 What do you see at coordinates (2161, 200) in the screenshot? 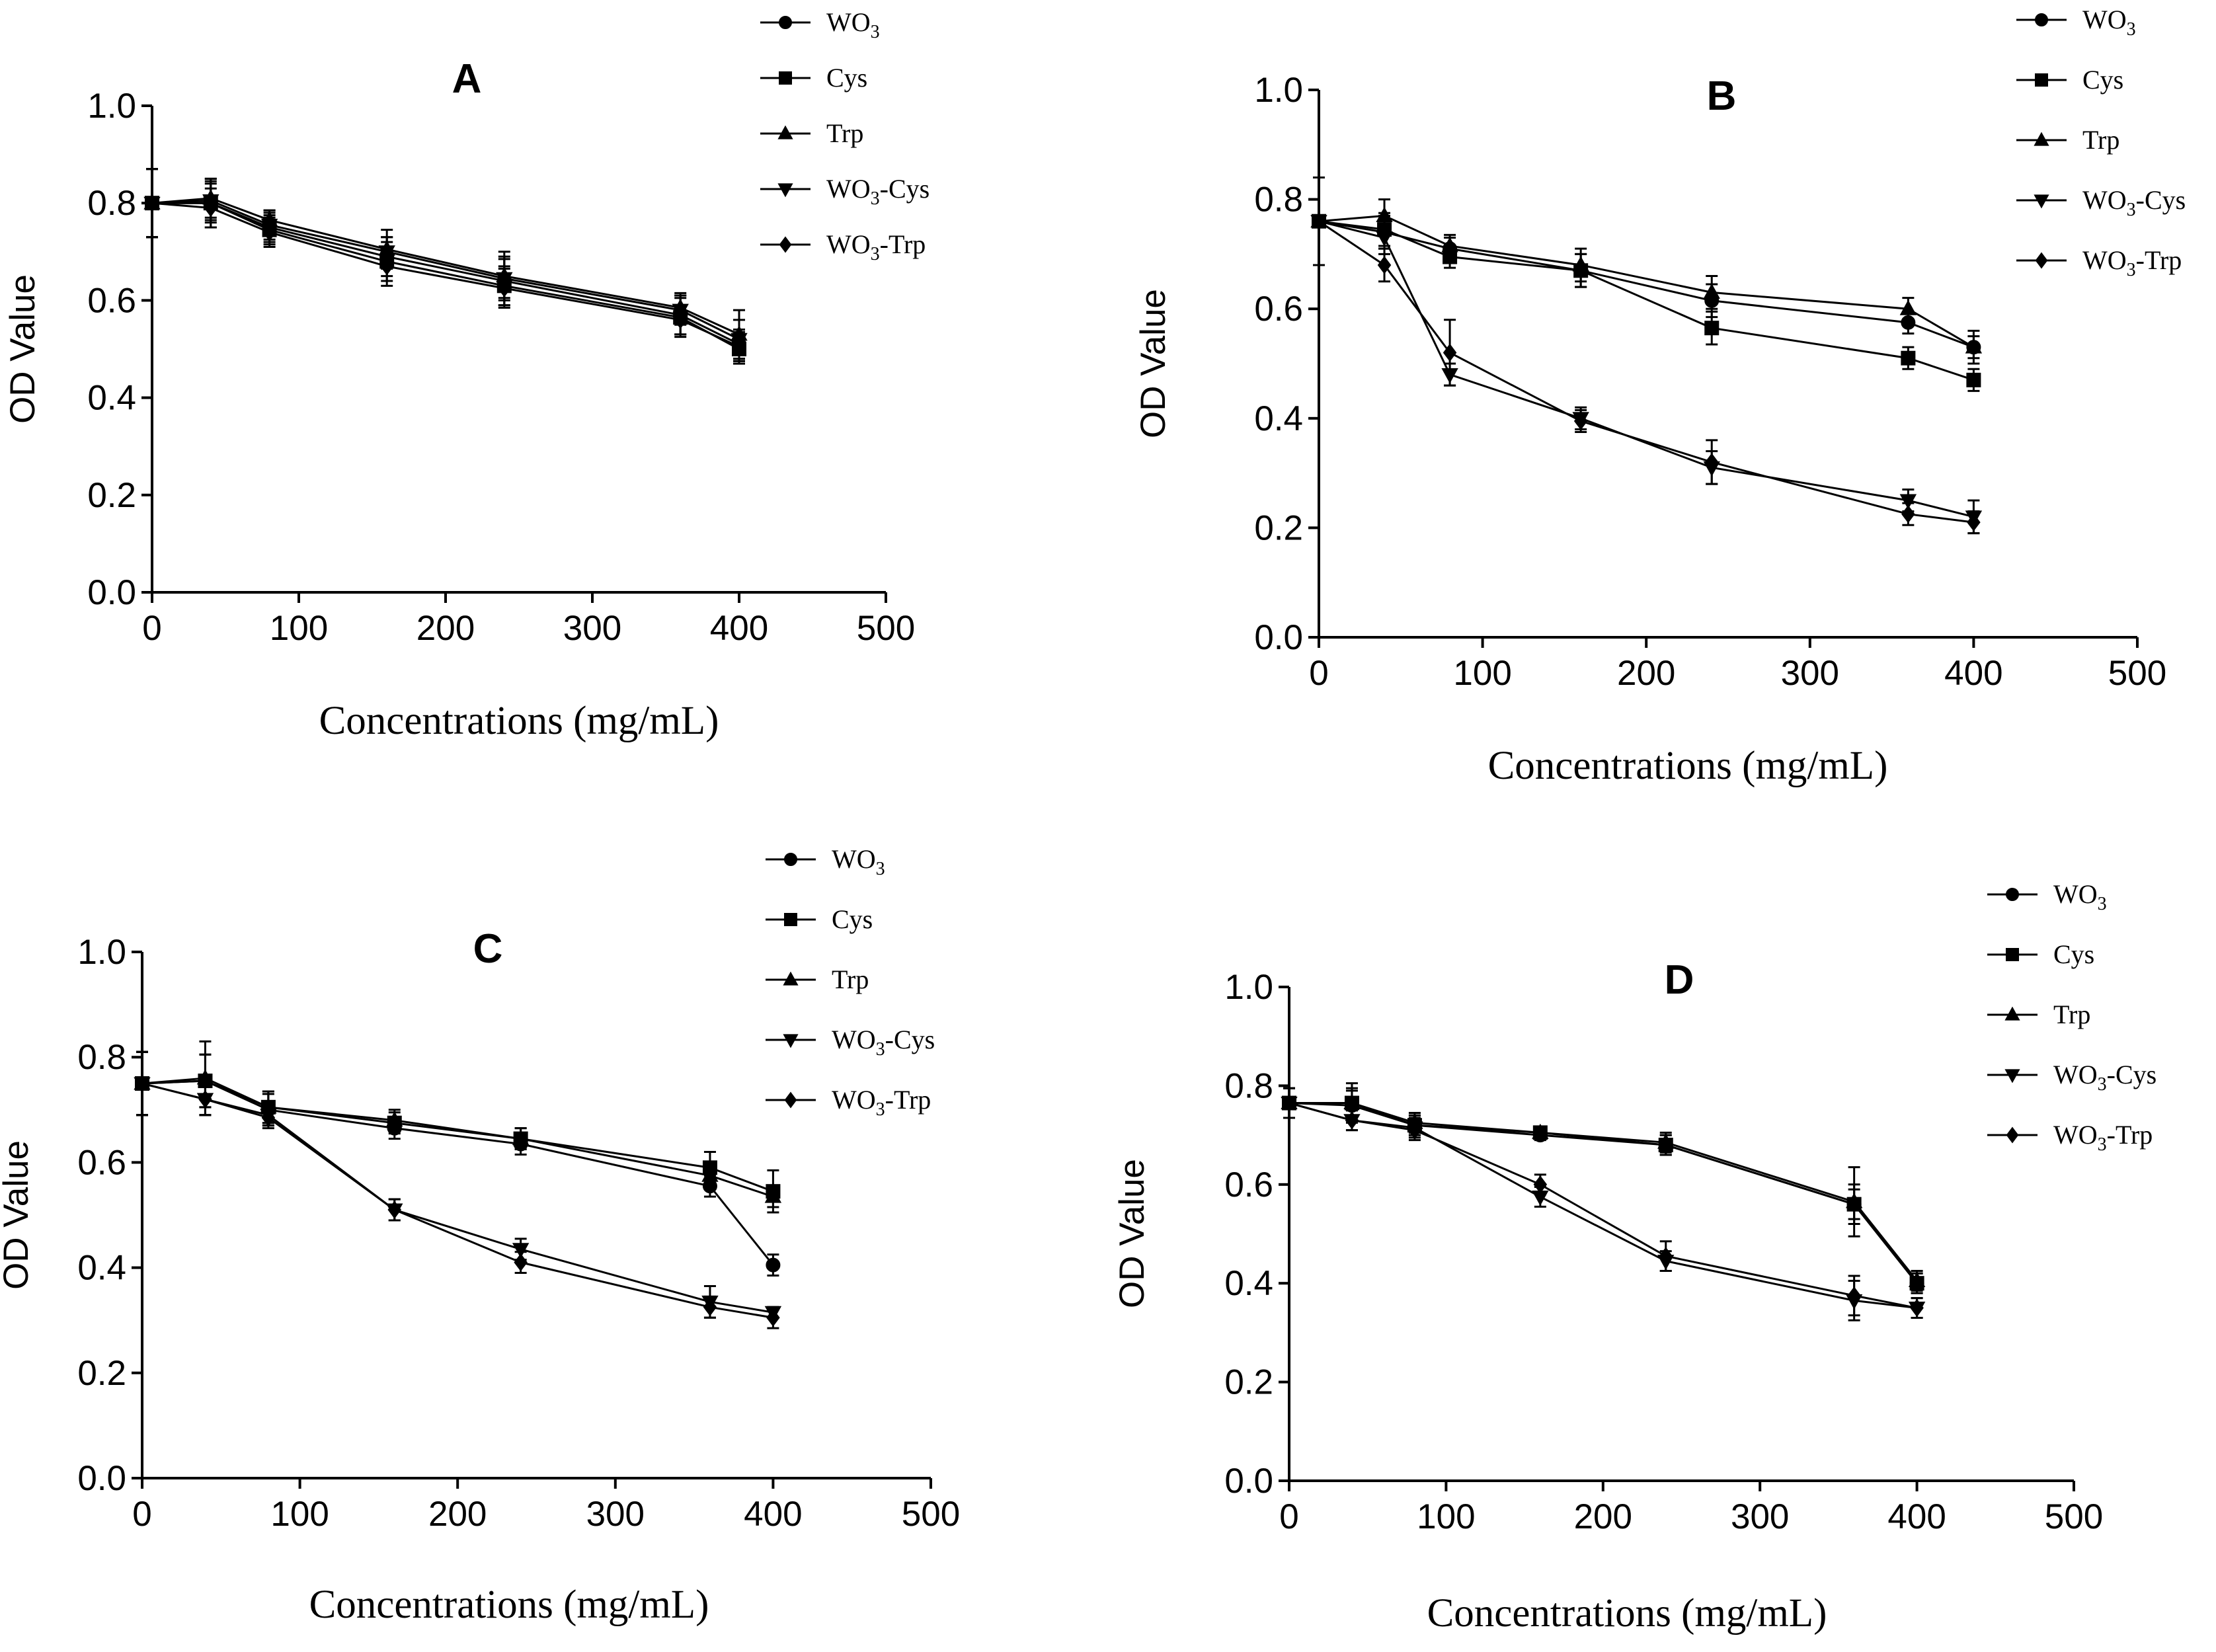
I see `legend-label-suffix: -Cys` at bounding box center [2161, 200].